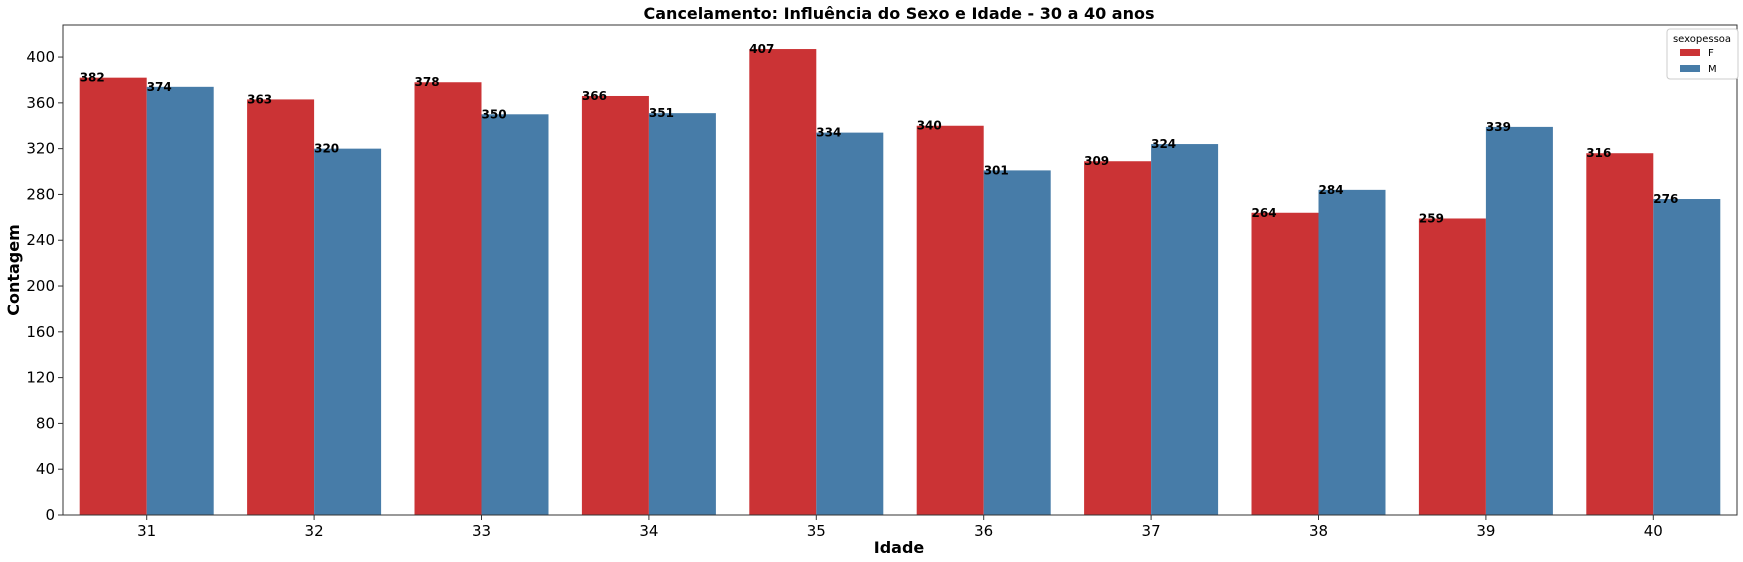  Describe the element at coordinates (1151, 531) in the screenshot. I see `x-tick-label: 37` at that location.